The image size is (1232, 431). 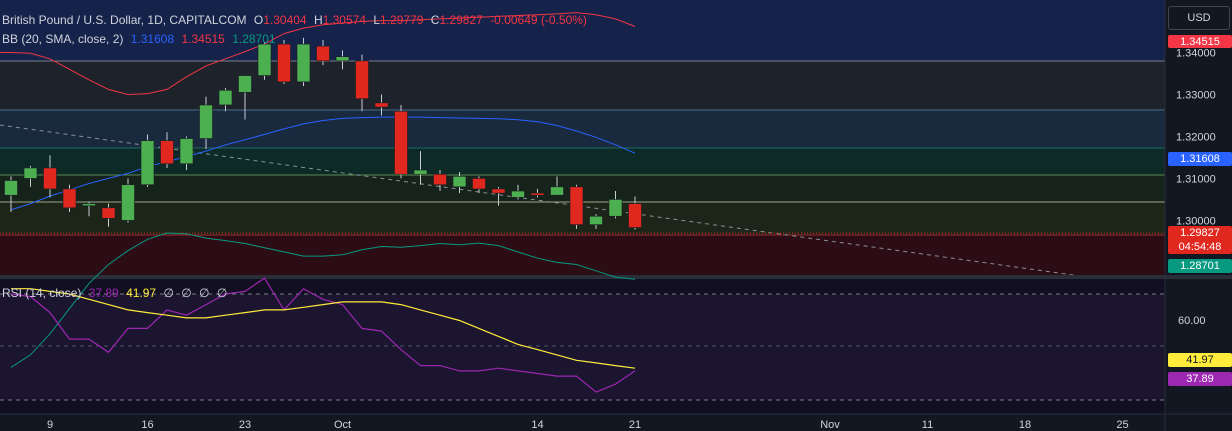 I want to click on rsi-legend: RSI (14, close) 37.89 41.97 ∅ ∅ ∅ ∅, so click(x=116, y=293).